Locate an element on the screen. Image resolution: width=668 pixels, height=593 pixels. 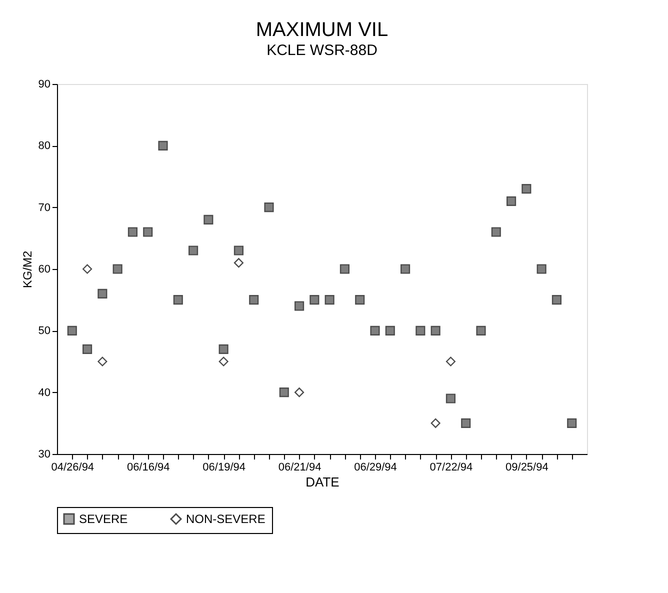
y-axis-title: KG/M2 is located at coordinates (27, 269).